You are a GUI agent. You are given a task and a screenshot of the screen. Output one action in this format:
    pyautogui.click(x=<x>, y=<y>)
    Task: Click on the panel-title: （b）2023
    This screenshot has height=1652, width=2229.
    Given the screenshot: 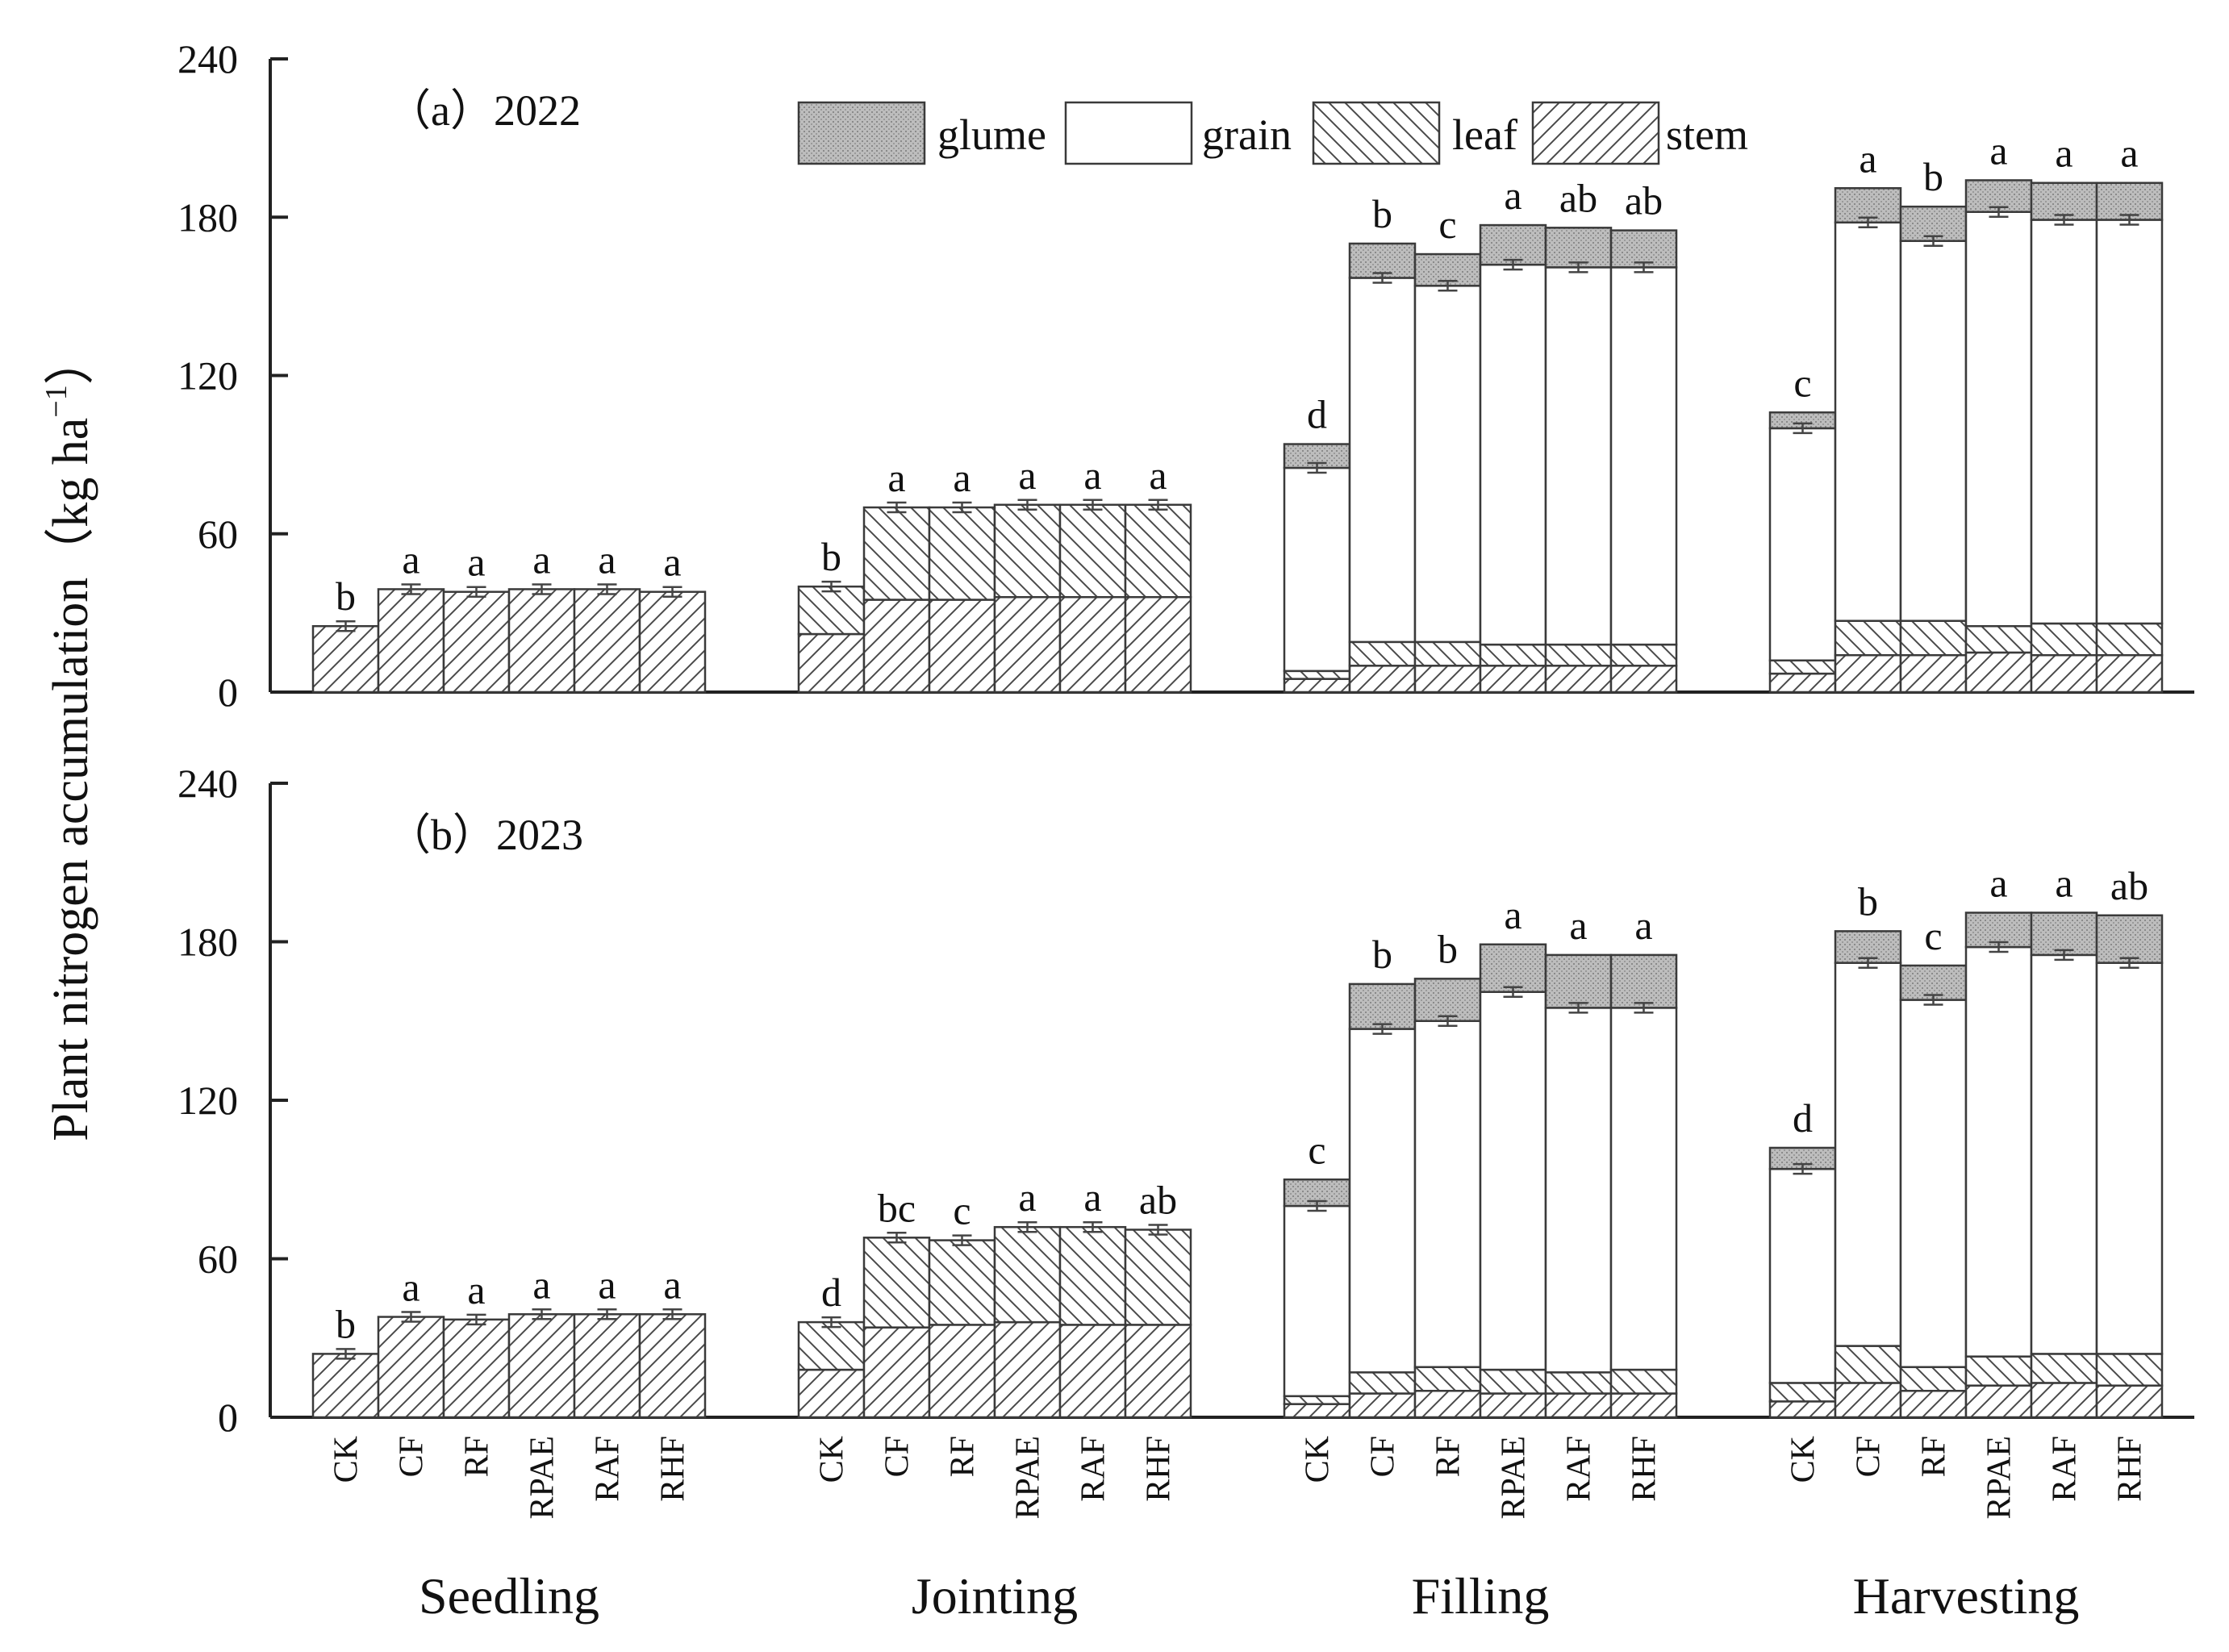 What is the action you would take?
    pyautogui.click(x=485, y=835)
    